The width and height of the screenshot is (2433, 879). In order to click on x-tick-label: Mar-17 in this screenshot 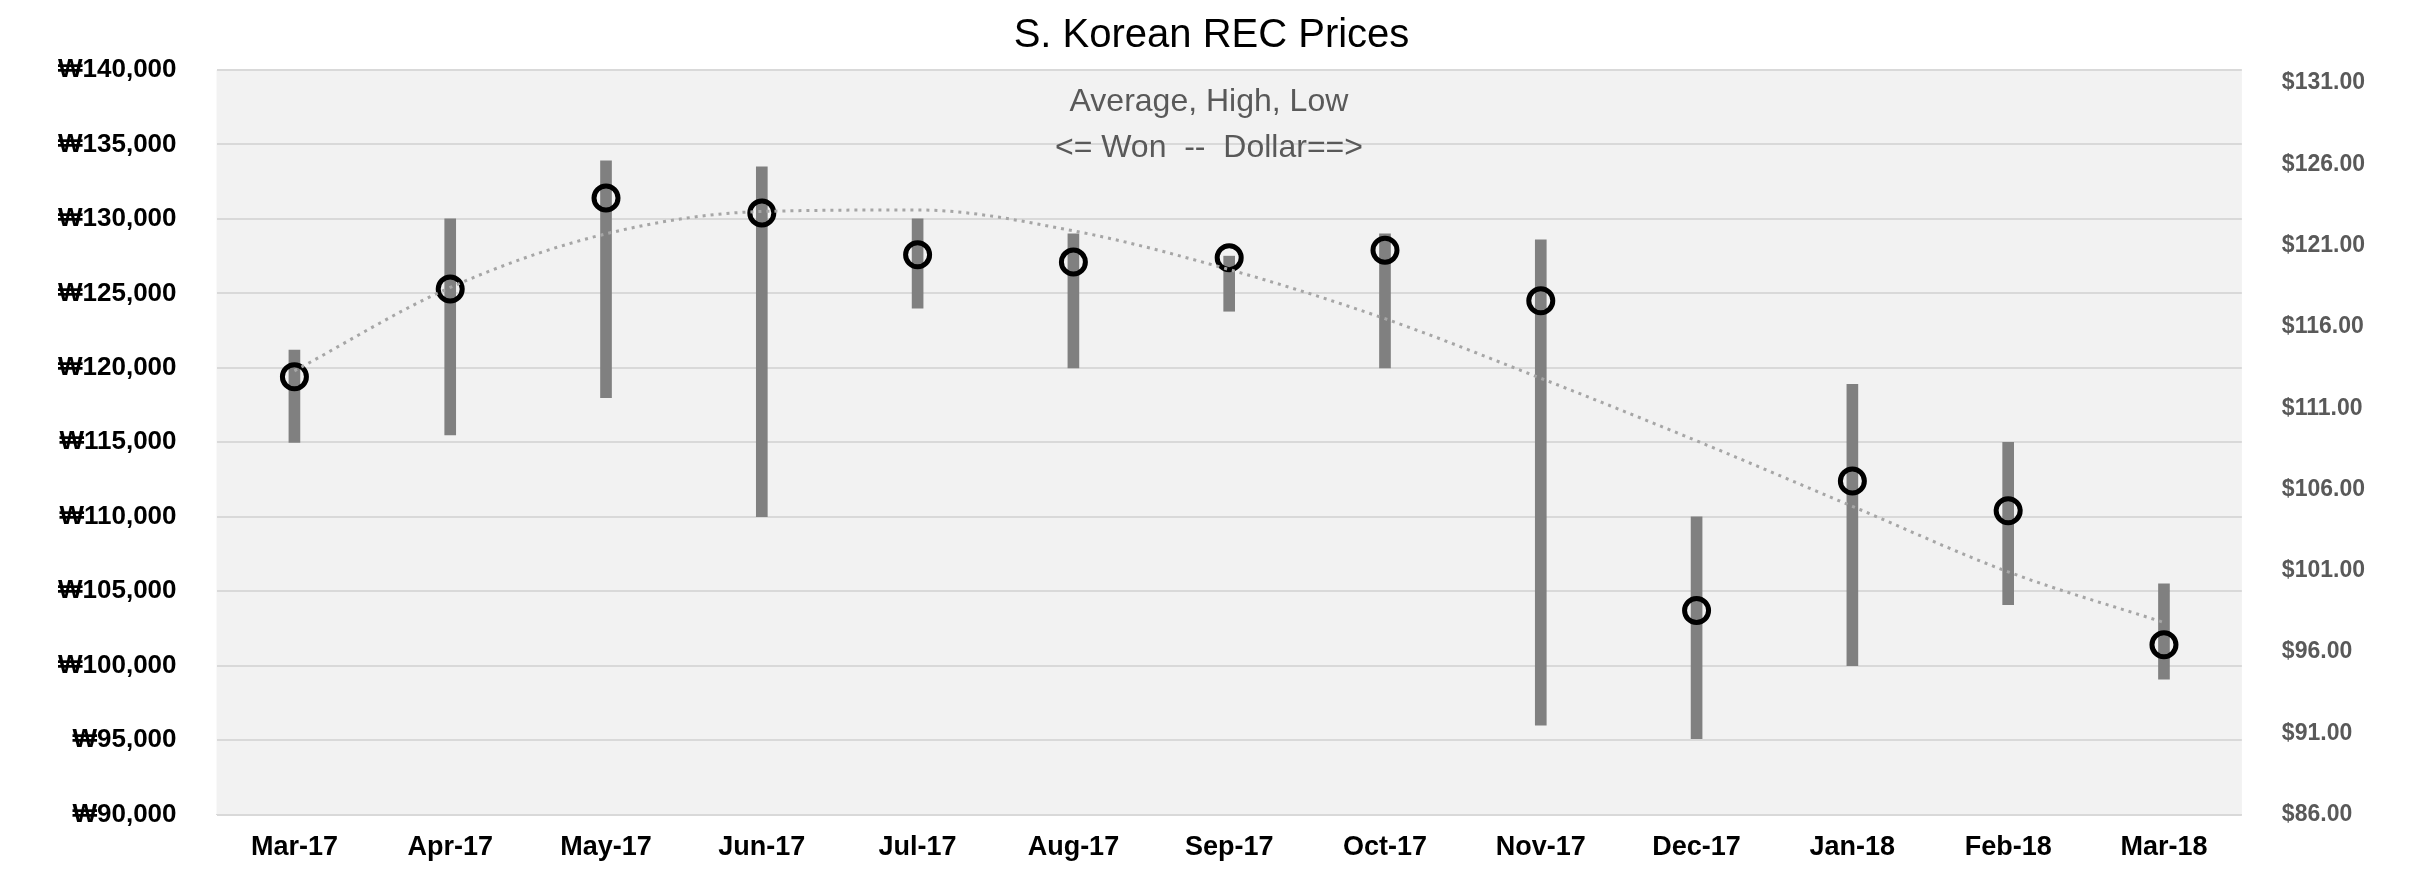, I will do `click(294, 846)`.